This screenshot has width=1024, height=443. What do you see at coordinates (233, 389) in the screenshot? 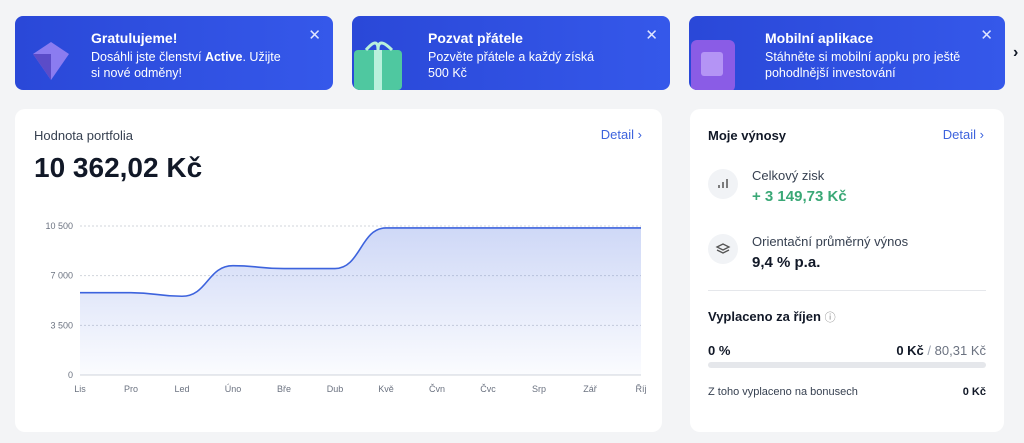
I see `x-tick-label: Úno` at bounding box center [233, 389].